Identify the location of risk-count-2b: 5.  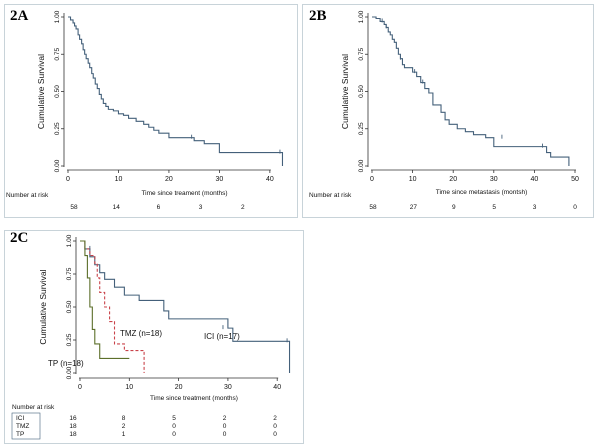
(494, 207).